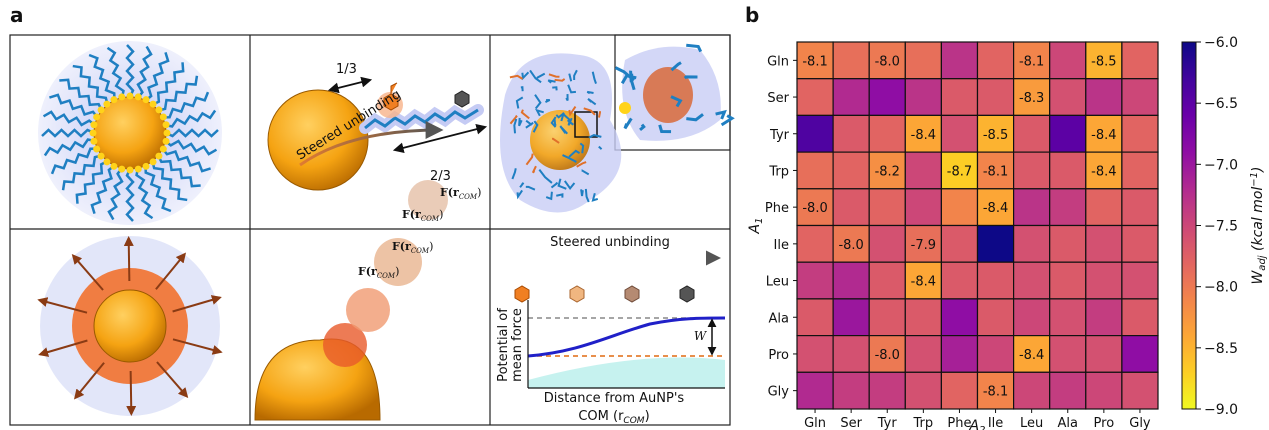 This screenshot has height=430, width=1269. I want to click on pmf-xlabel: Distance from AuNP's, so click(614, 398).